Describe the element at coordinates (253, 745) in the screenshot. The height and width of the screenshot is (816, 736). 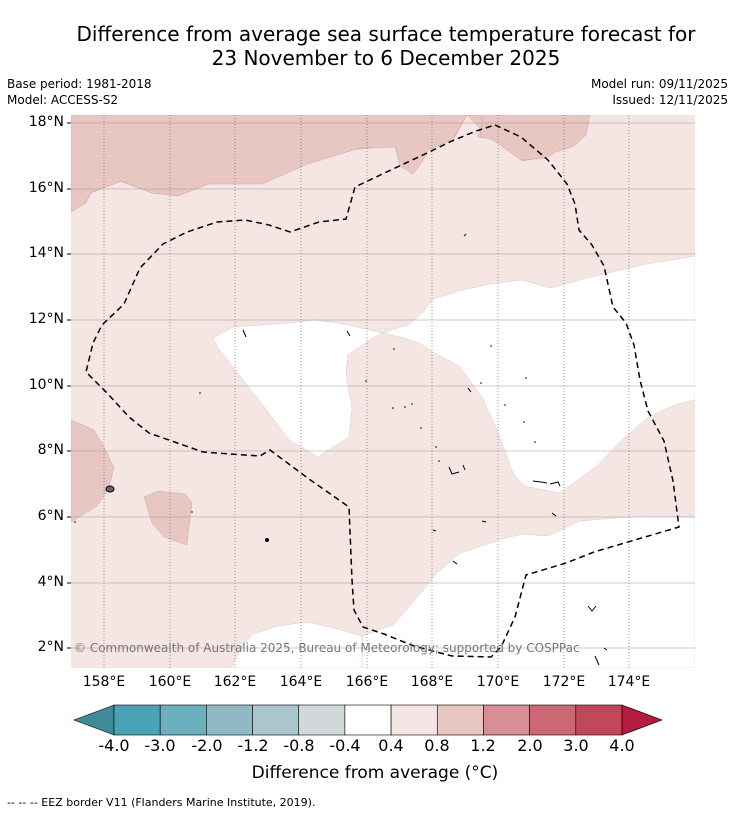
I see `colorbar-tick-label: -1.2` at that location.